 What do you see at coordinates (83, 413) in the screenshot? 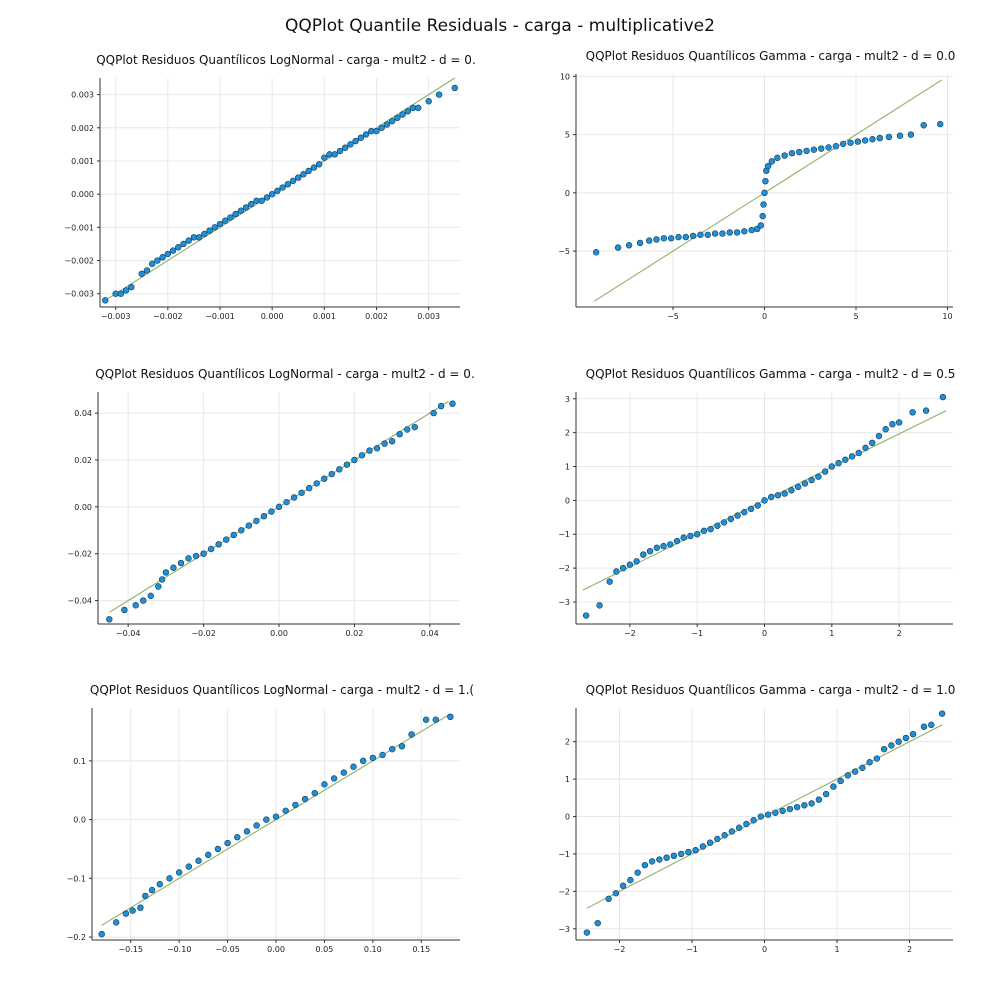
I see `y-tick-label: 0.04` at bounding box center [83, 413].